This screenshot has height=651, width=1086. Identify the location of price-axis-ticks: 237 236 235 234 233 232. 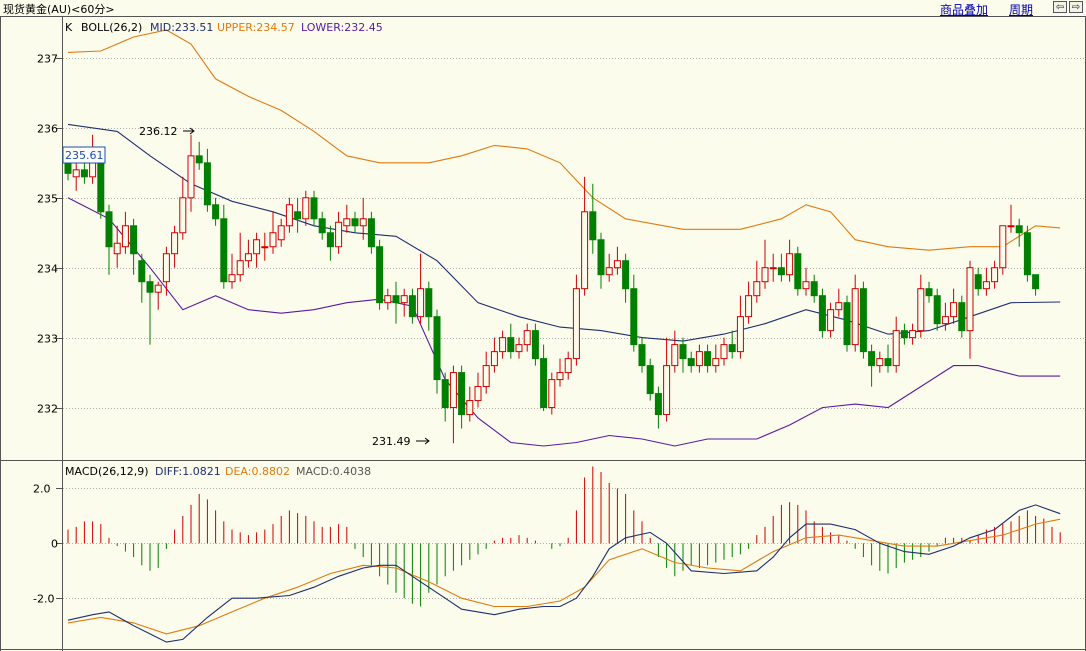
(49, 234).